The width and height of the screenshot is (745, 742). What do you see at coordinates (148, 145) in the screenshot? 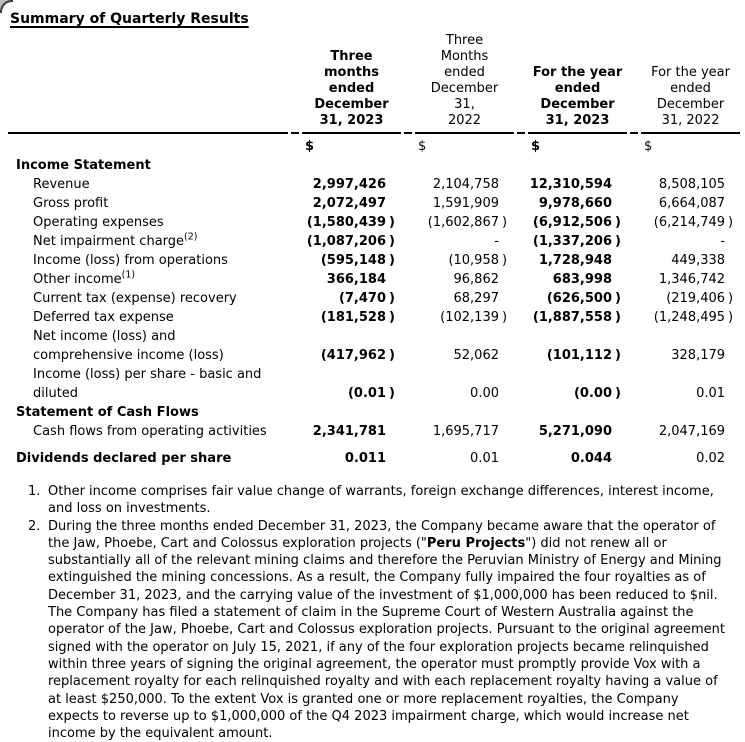
I see `row-label-cell` at bounding box center [148, 145].